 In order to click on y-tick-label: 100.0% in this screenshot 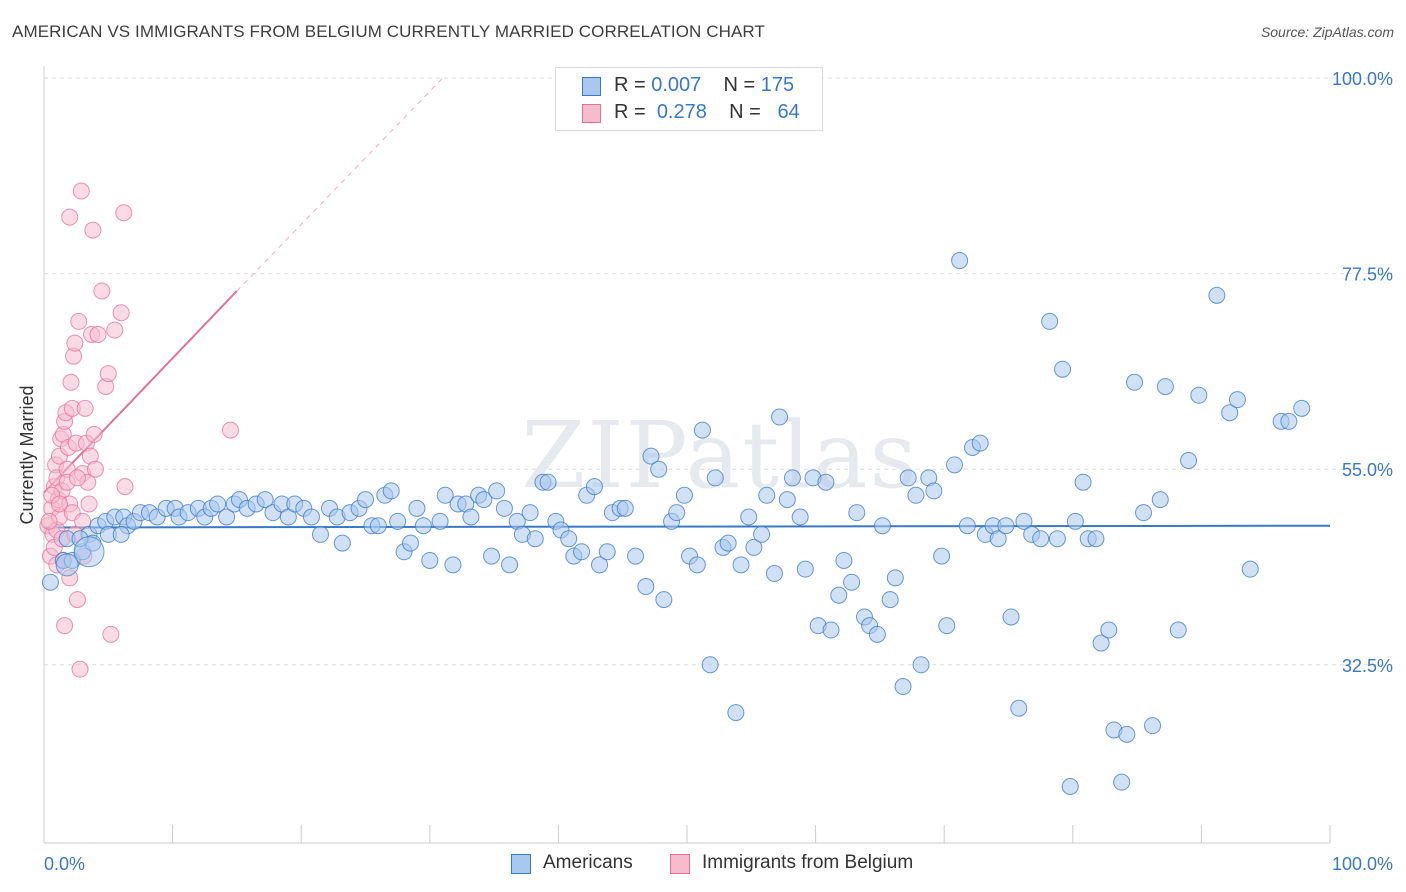, I will do `click(1362, 79)`.